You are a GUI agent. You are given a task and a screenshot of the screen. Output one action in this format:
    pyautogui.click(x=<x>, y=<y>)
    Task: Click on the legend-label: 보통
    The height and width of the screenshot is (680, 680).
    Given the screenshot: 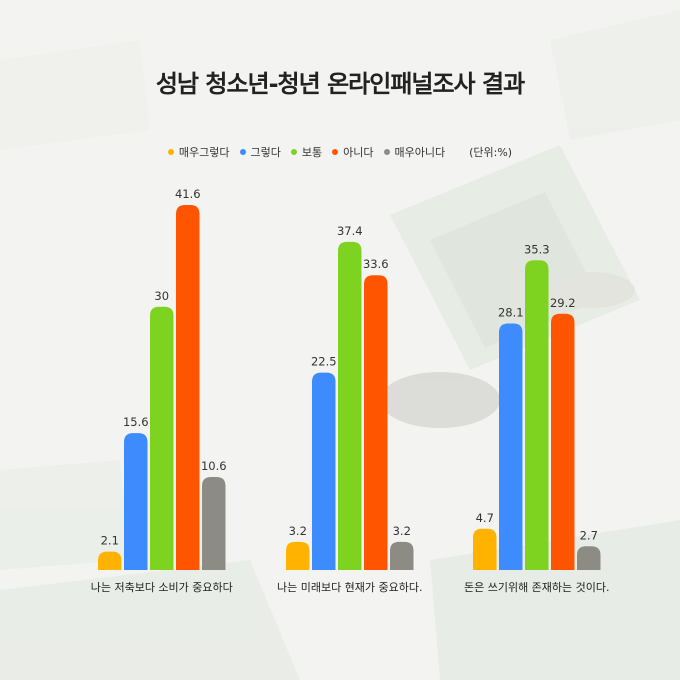 What is the action you would take?
    pyautogui.click(x=312, y=152)
    